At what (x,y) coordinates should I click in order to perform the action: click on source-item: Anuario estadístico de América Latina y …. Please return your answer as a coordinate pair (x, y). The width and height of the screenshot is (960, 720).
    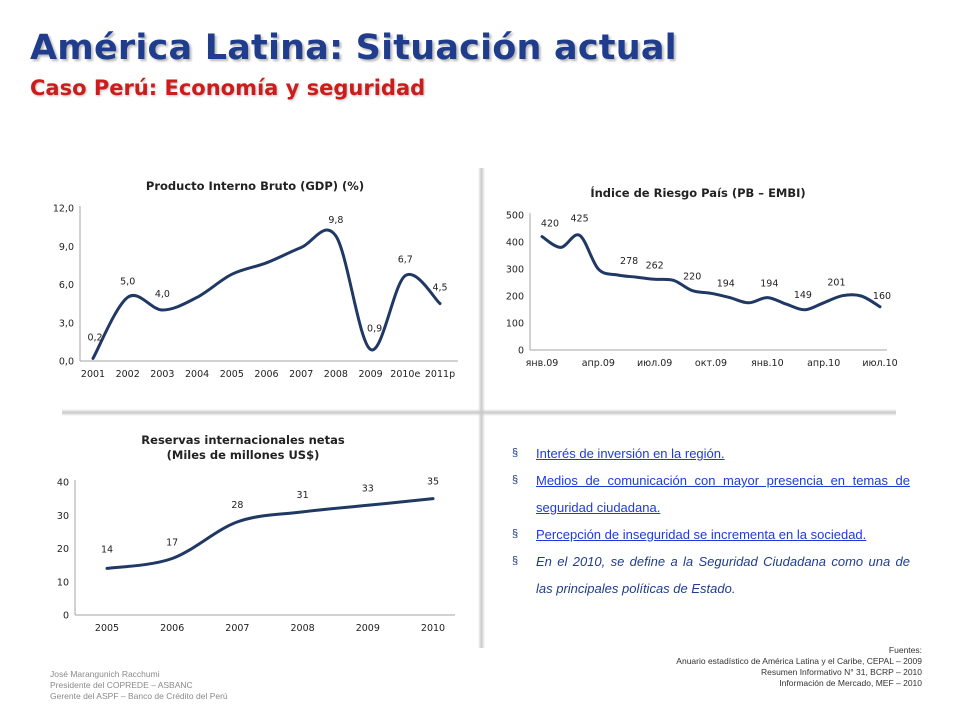
    Looking at the image, I should click on (799, 661).